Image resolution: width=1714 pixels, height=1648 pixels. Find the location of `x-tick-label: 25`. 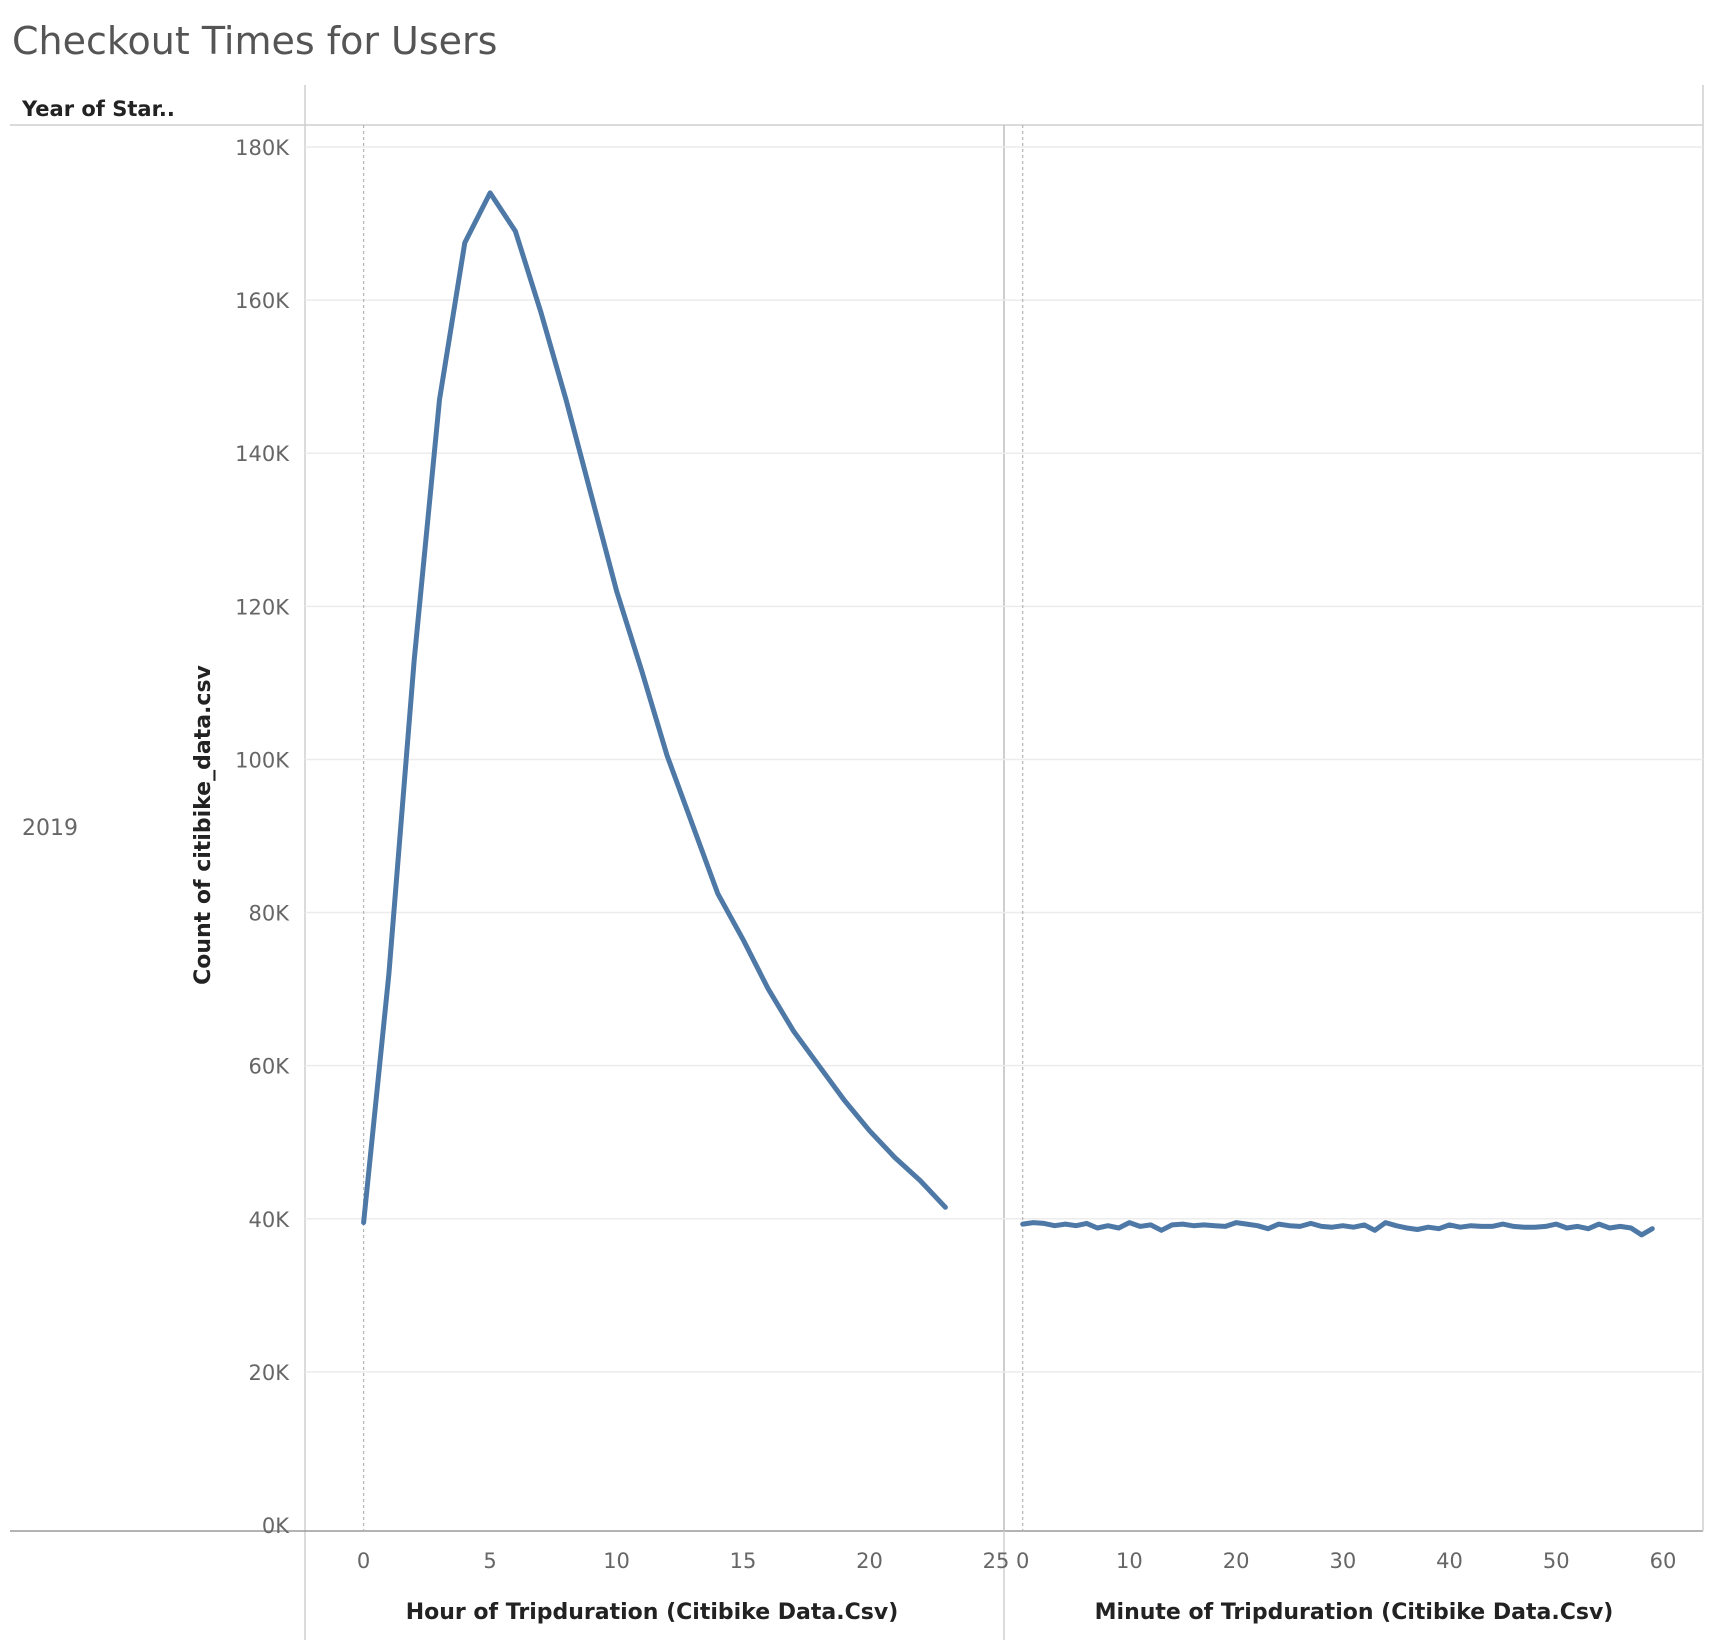

x-tick-label: 25 is located at coordinates (996, 1561).